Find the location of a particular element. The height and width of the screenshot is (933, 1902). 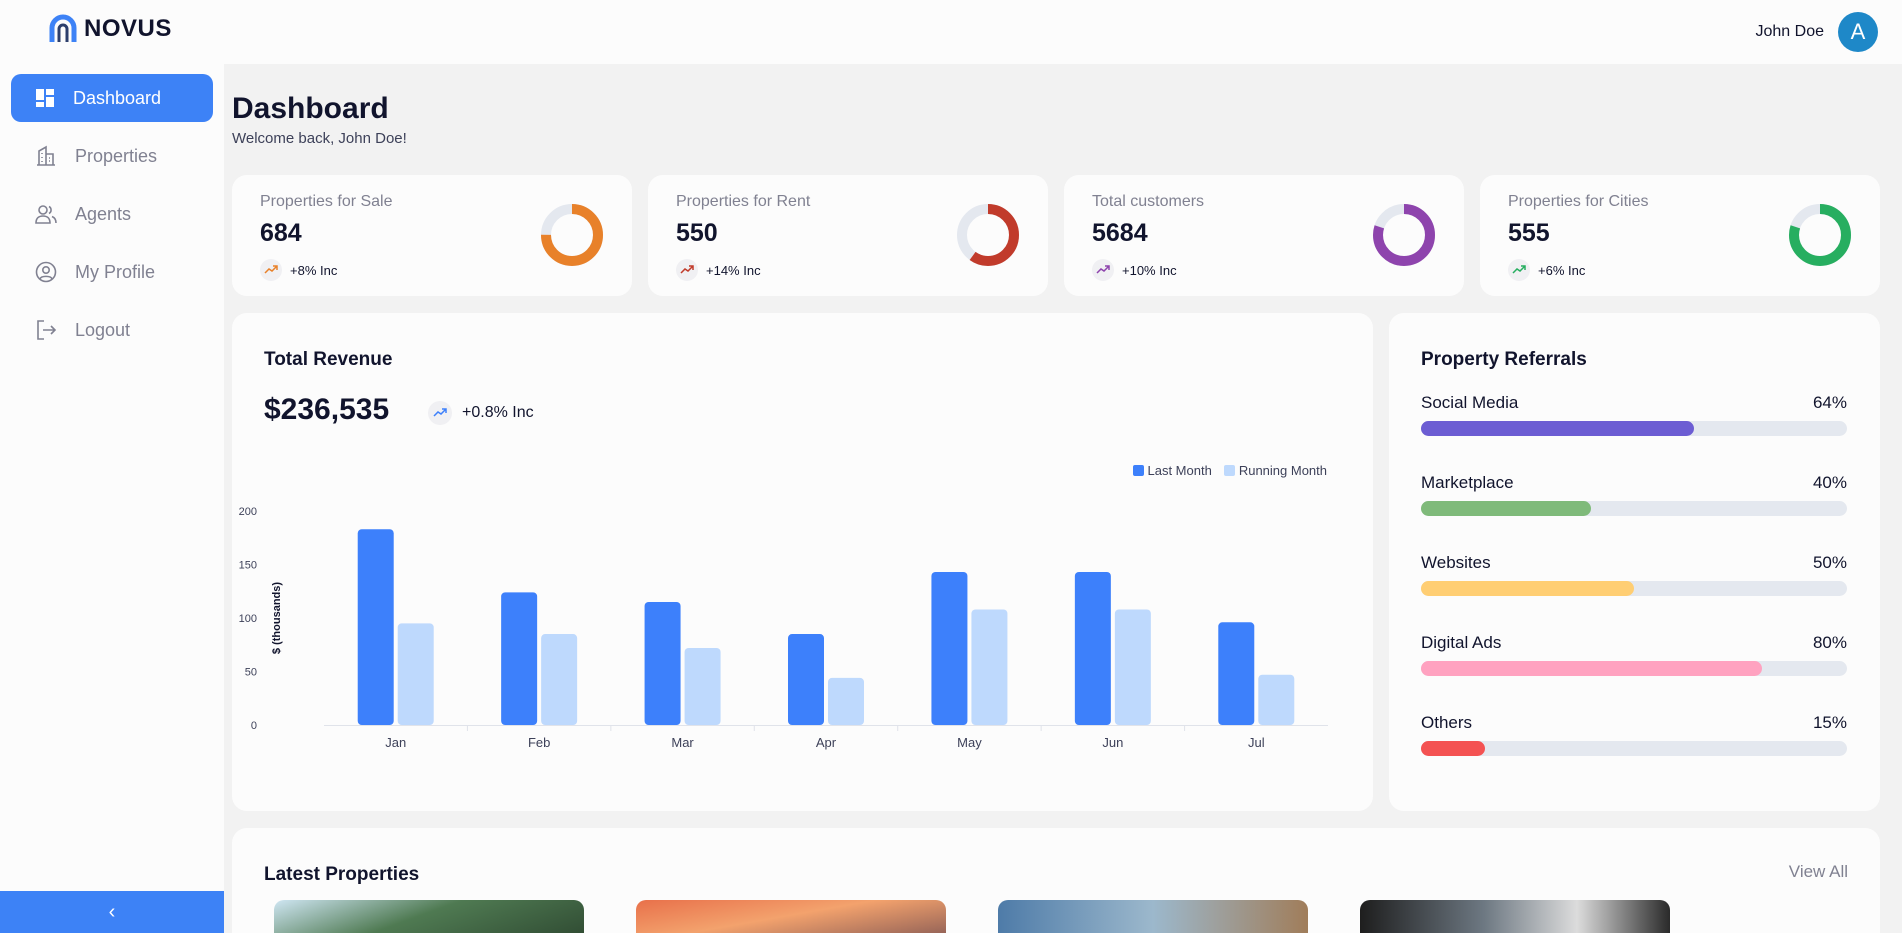

referral-label: Digital Ads is located at coordinates (1461, 642).